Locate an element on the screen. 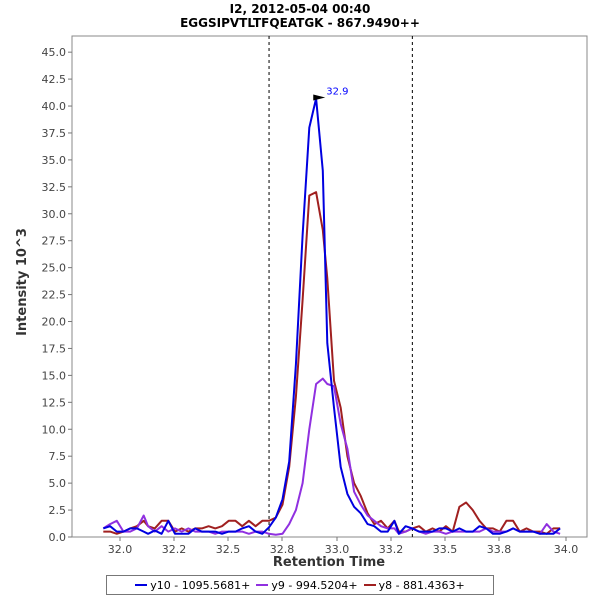 Image resolution: width=600 pixels, height=600 pixels. x-tick-label: 34.0 is located at coordinates (566, 549).